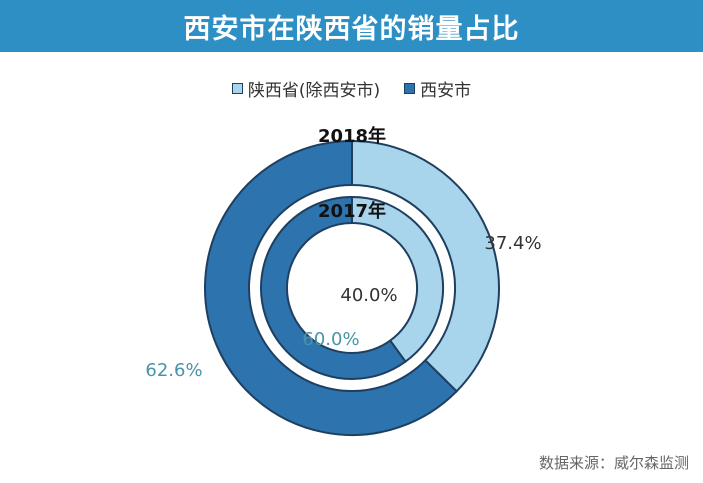  Describe the element at coordinates (512, 243) in the screenshot. I see `data-label-2018-shaanxi: 37.4%` at that location.